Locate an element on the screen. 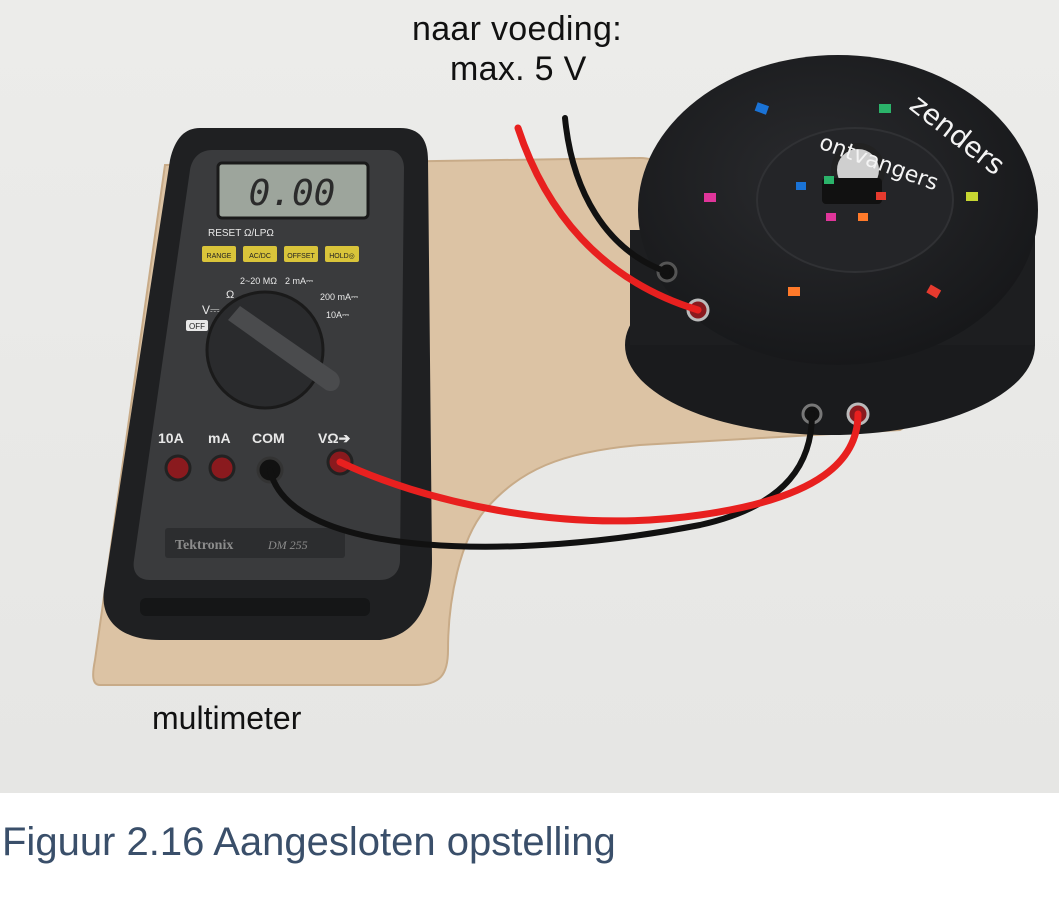  led-orange-inner is located at coordinates (863, 217).